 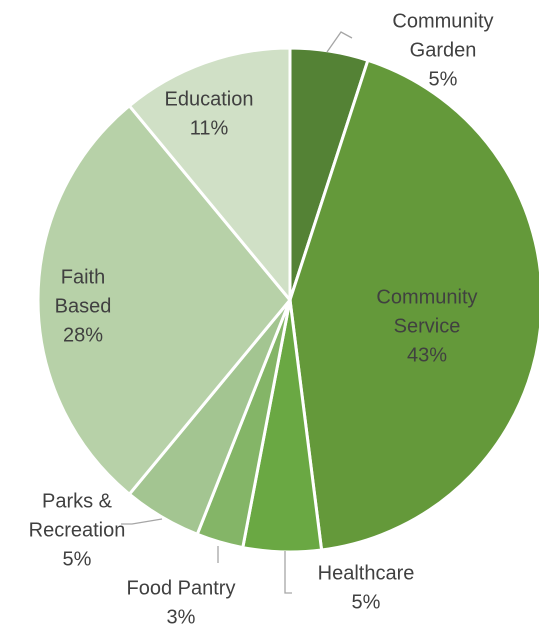 I want to click on slice-value-label: 11%, so click(x=209, y=128).